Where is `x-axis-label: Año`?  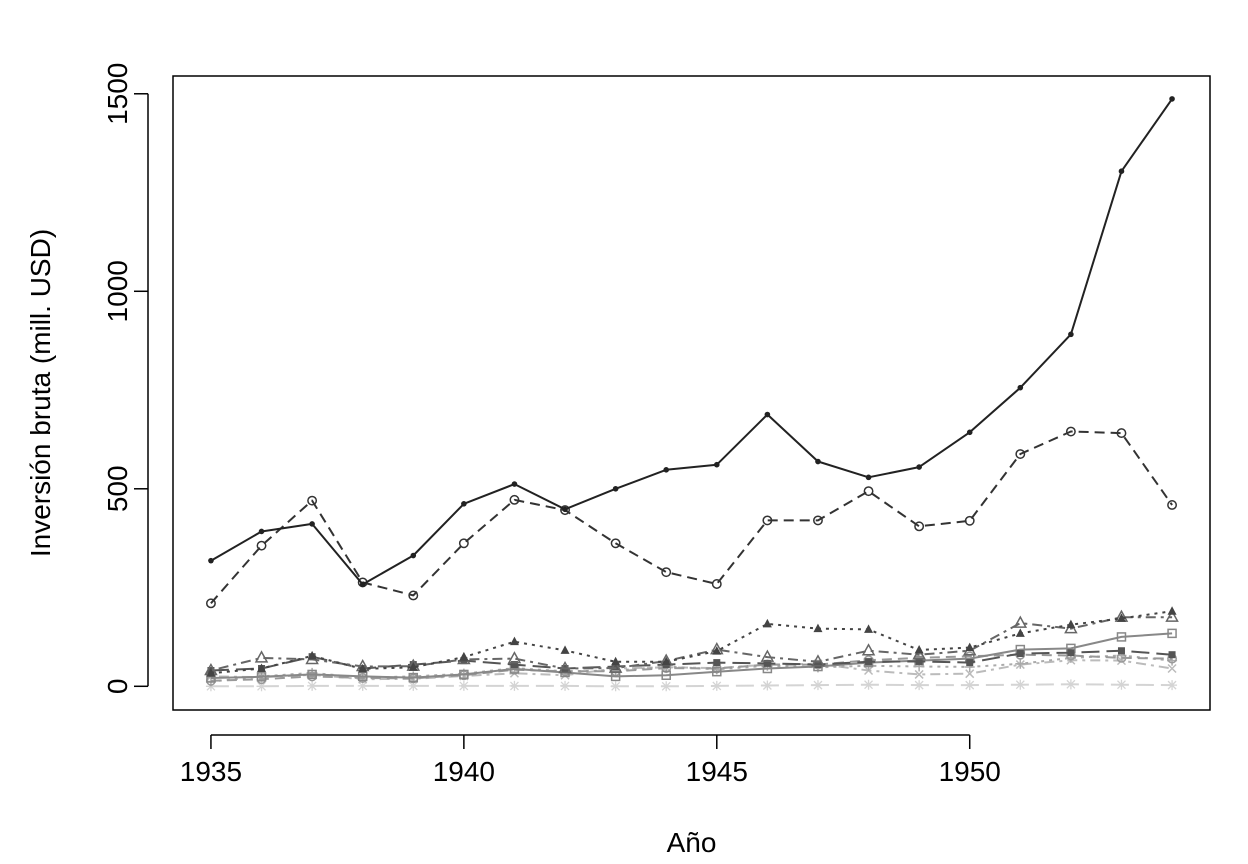
x-axis-label: Año is located at coordinates (692, 842).